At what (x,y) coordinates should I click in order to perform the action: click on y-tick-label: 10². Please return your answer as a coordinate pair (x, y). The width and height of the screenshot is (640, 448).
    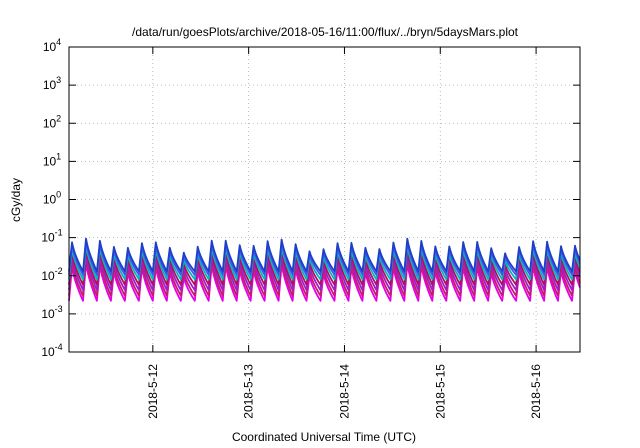
    Looking at the image, I should click on (52, 121).